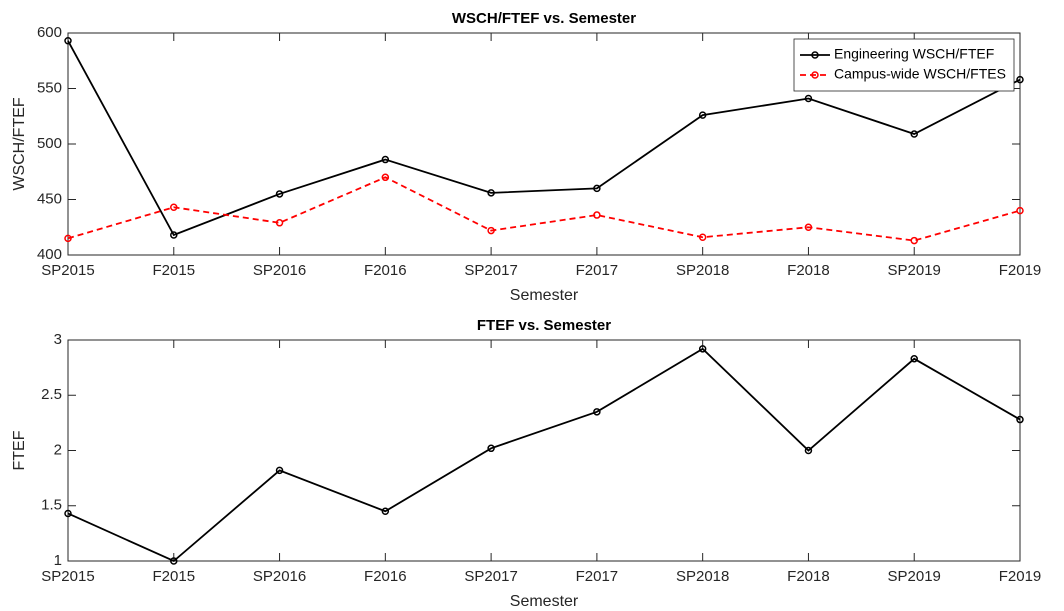 This screenshot has height=611, width=1064. Describe the element at coordinates (49, 143) in the screenshot. I see `y-tick-label: 500` at that location.